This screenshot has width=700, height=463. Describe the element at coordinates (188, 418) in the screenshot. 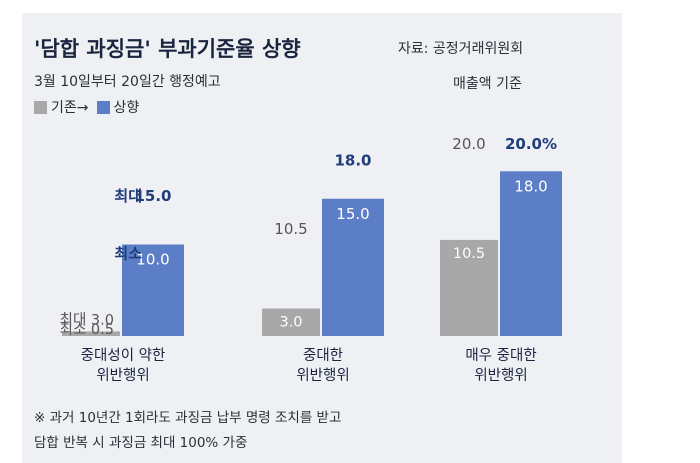

I see `footnote-line-1: ※ 과거 10년간 1회라도 과징금 납부 명령 조치를 받고` at that location.